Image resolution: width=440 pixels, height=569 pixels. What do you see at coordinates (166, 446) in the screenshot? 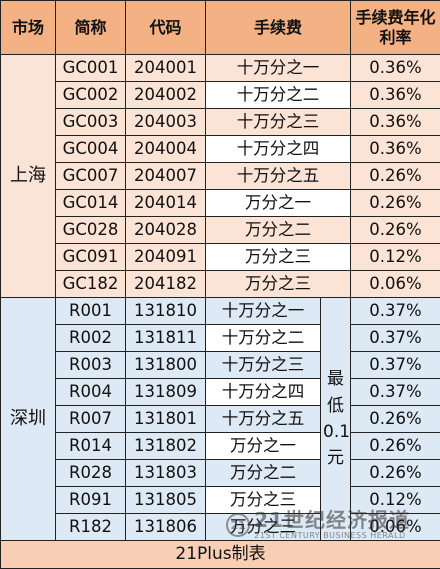
I see `code-cell: 131802` at bounding box center [166, 446].